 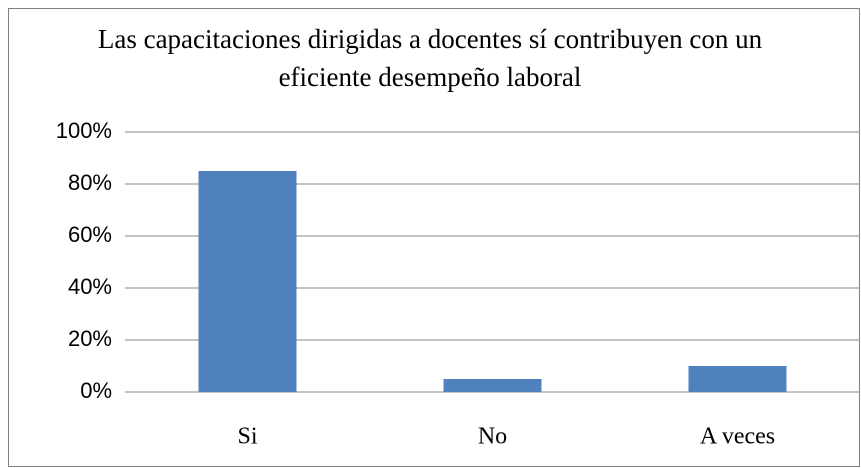 I want to click on y-tick-label: 80%, so click(x=90, y=182).